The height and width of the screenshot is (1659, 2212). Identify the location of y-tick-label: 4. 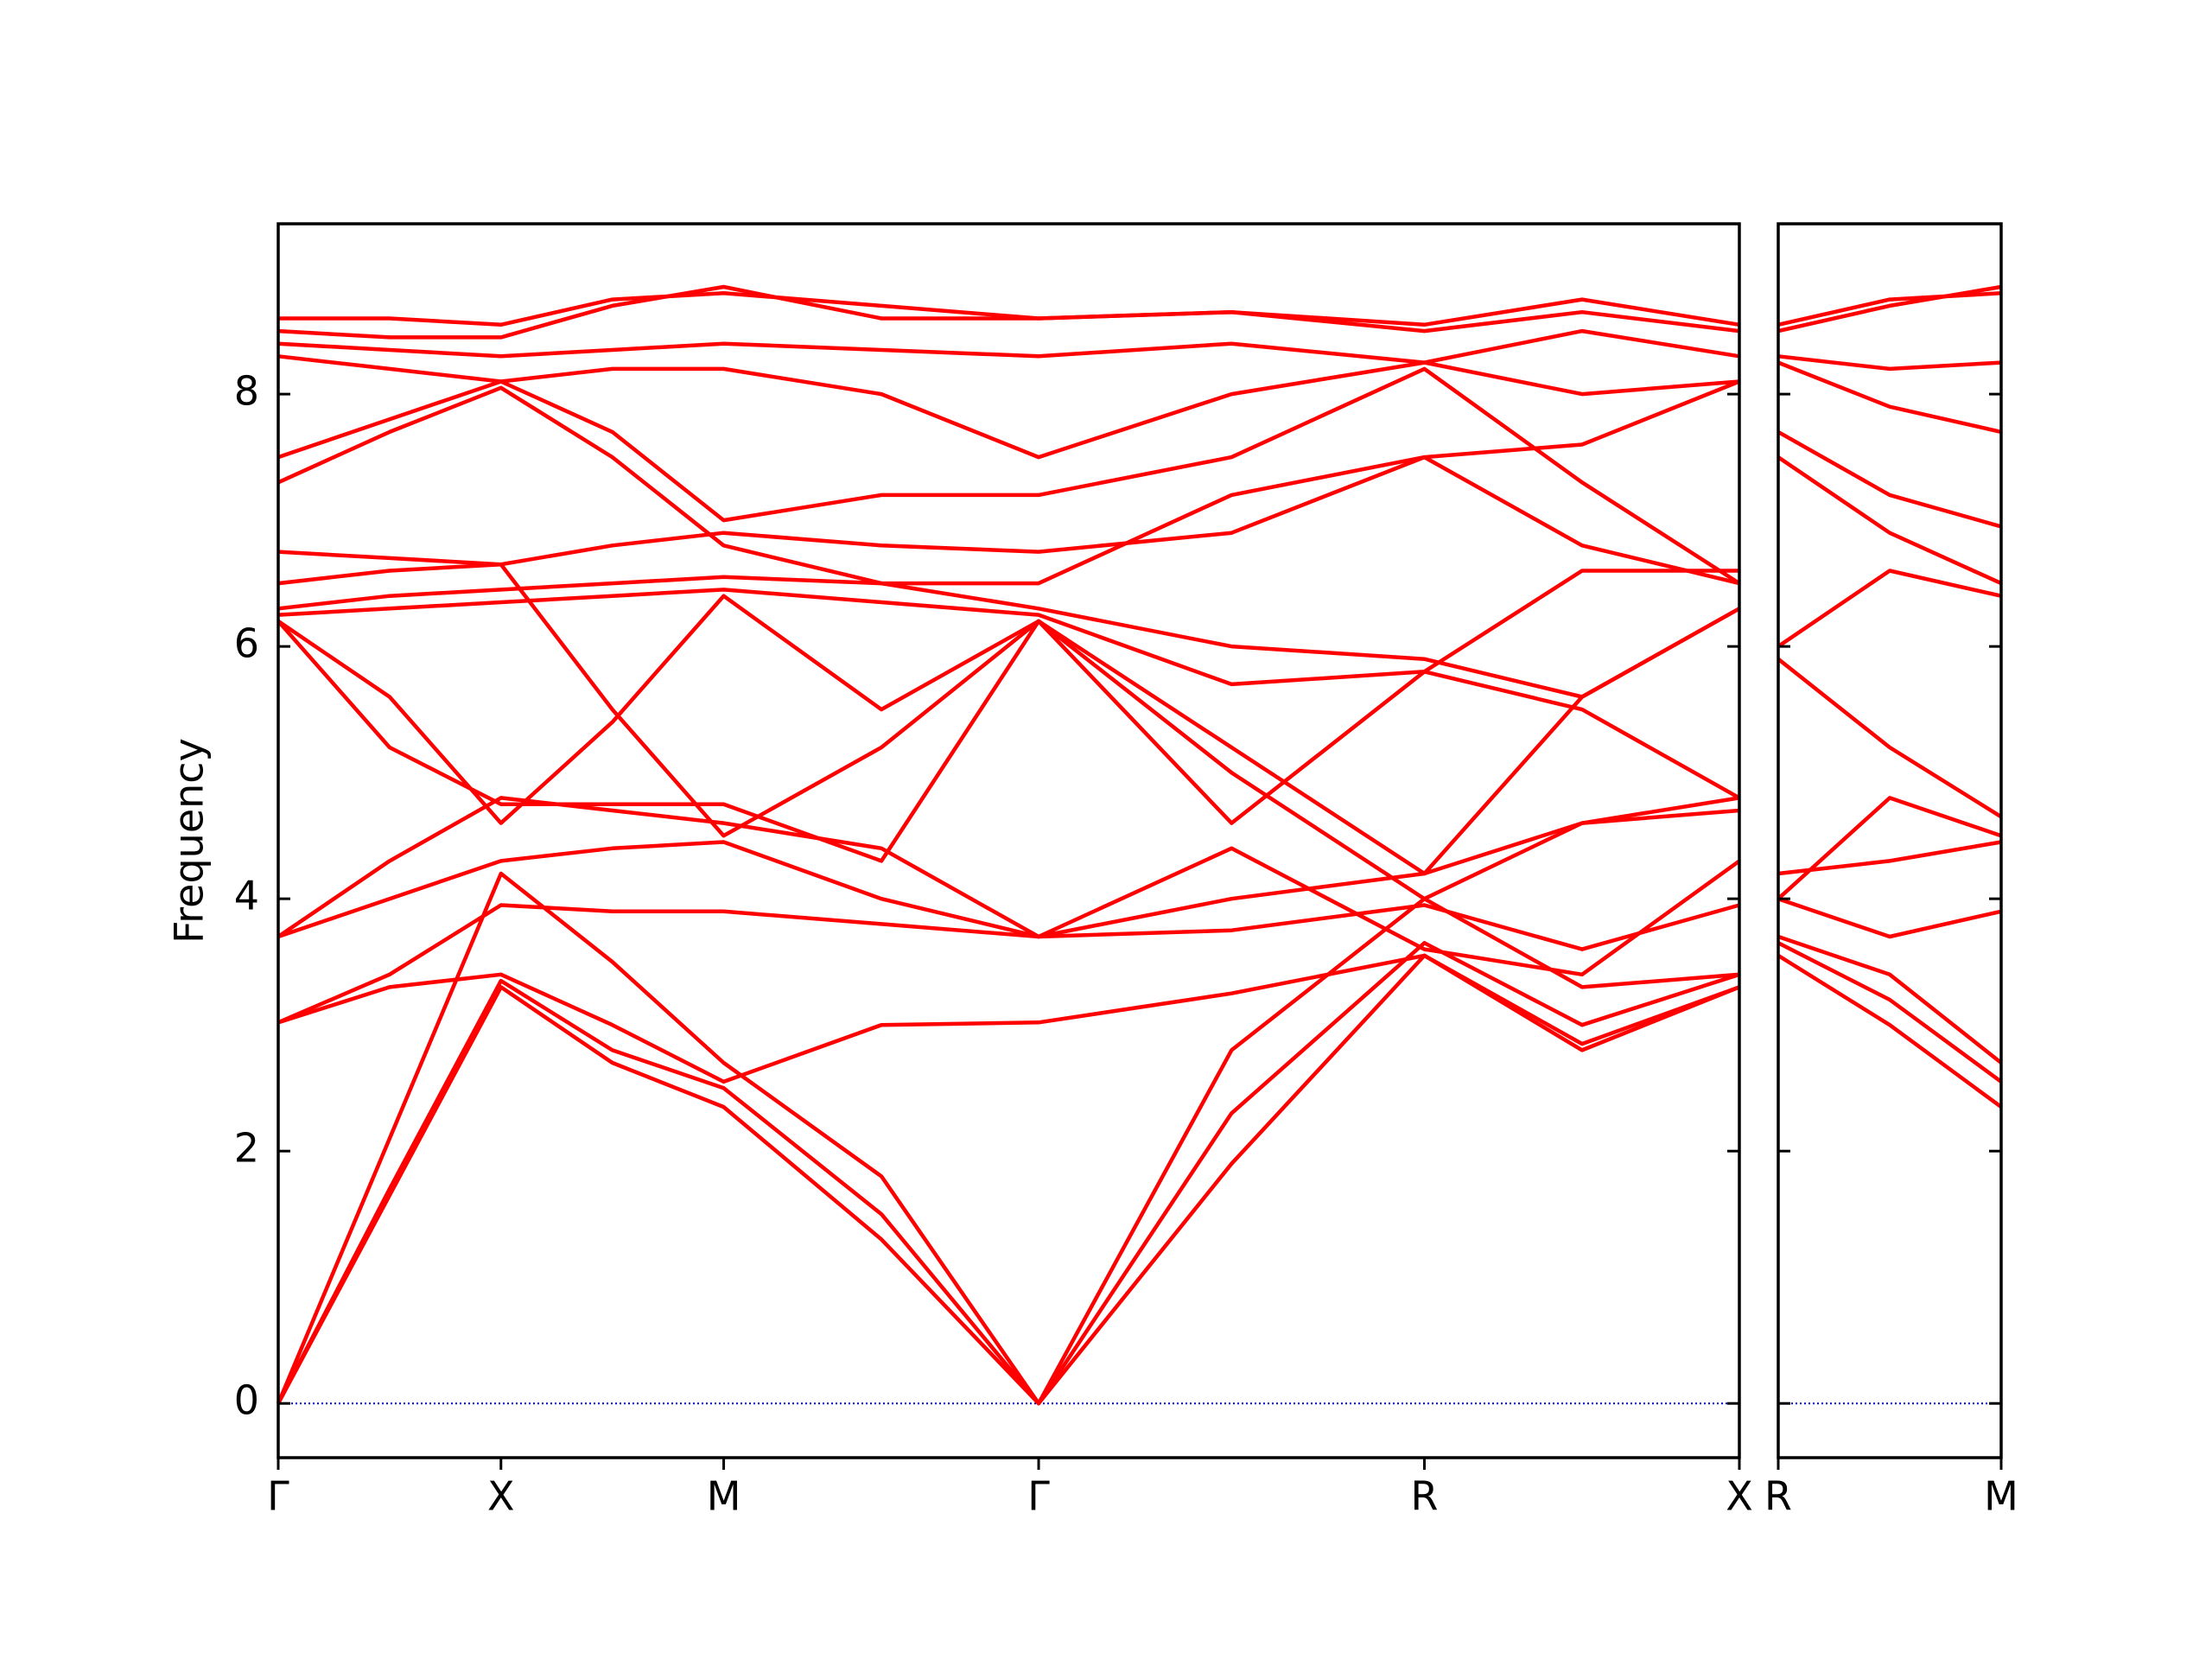
(246, 896).